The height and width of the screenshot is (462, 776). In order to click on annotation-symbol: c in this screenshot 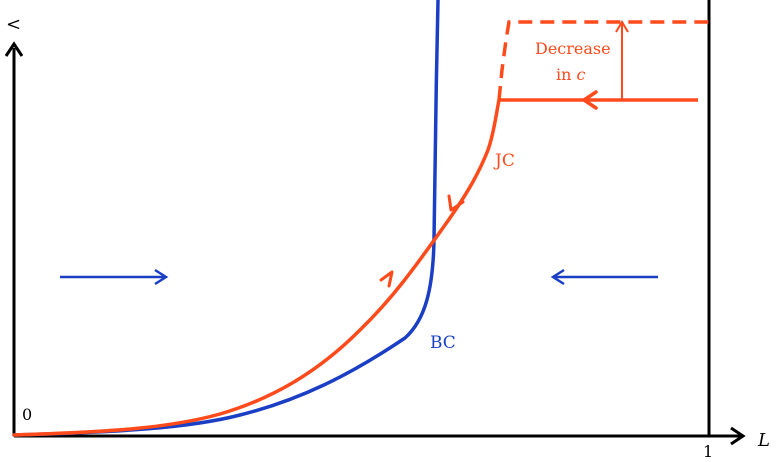, I will do `click(581, 74)`.